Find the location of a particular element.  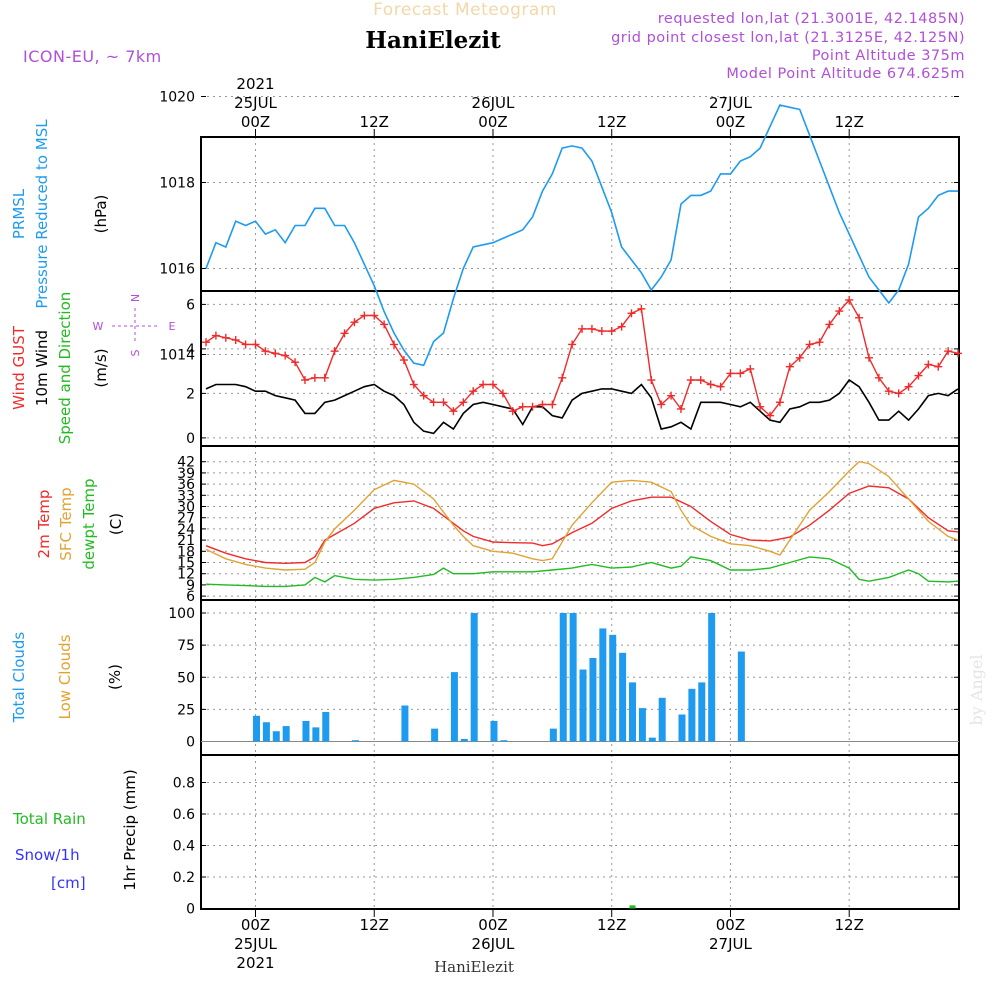

model-label: ICON-EU, ~ 7km is located at coordinates (92, 56).